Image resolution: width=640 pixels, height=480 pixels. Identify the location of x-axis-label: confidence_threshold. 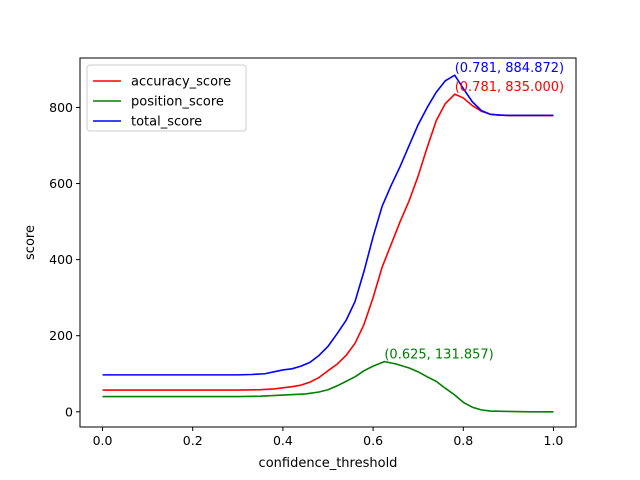
(328, 463).